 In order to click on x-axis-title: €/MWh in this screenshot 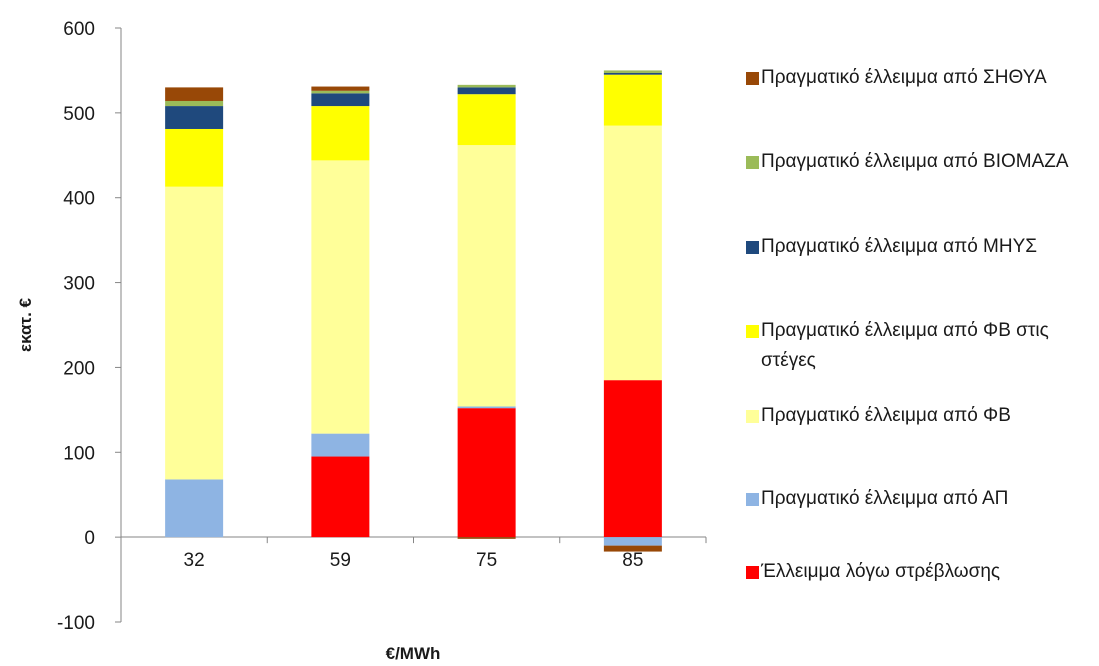, I will do `click(413, 653)`.